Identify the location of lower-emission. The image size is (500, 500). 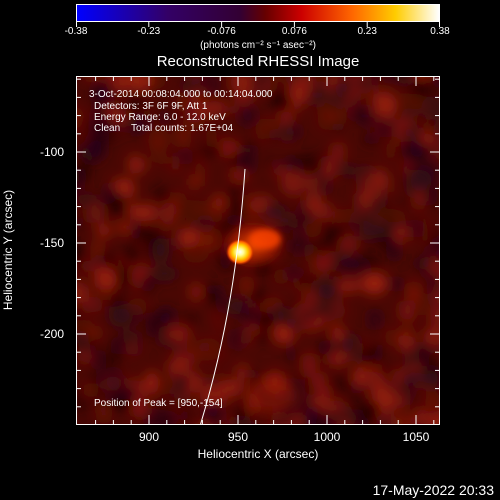
(273, 395).